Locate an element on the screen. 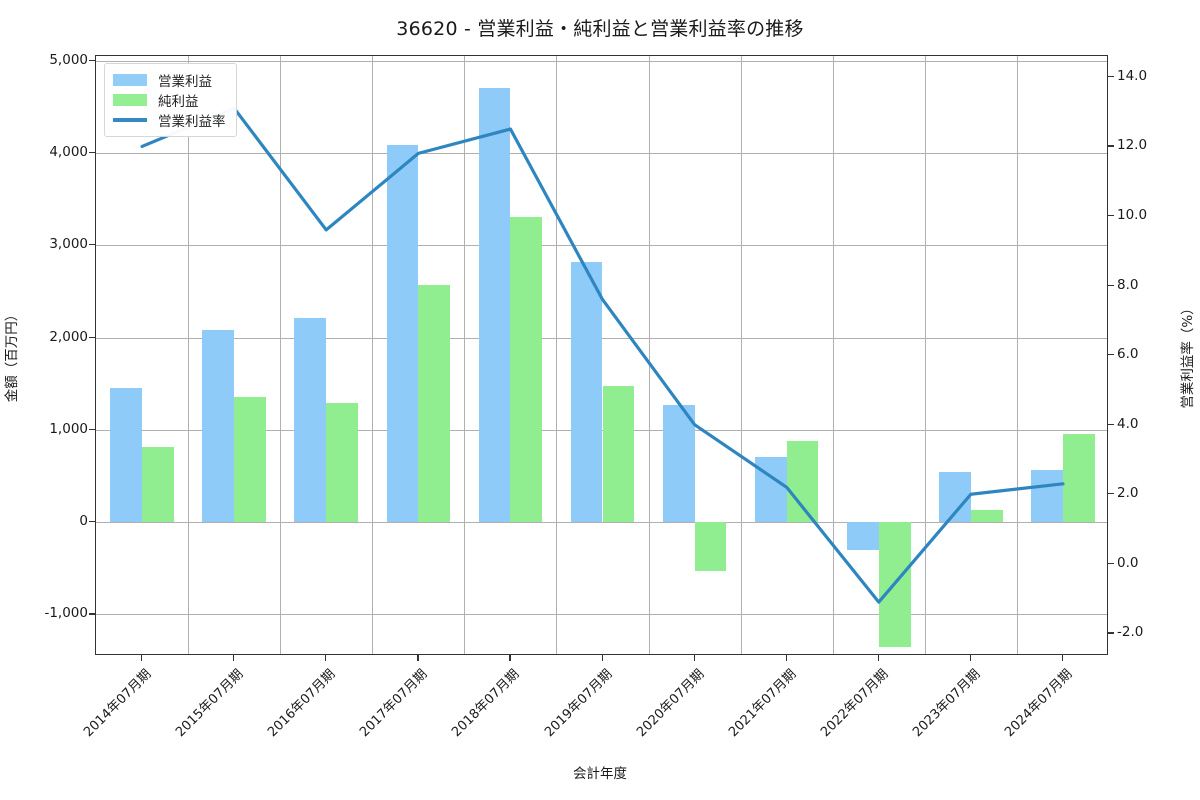 The width and height of the screenshot is (1200, 800). legend-item: 営業利益率 is located at coordinates (169, 120).